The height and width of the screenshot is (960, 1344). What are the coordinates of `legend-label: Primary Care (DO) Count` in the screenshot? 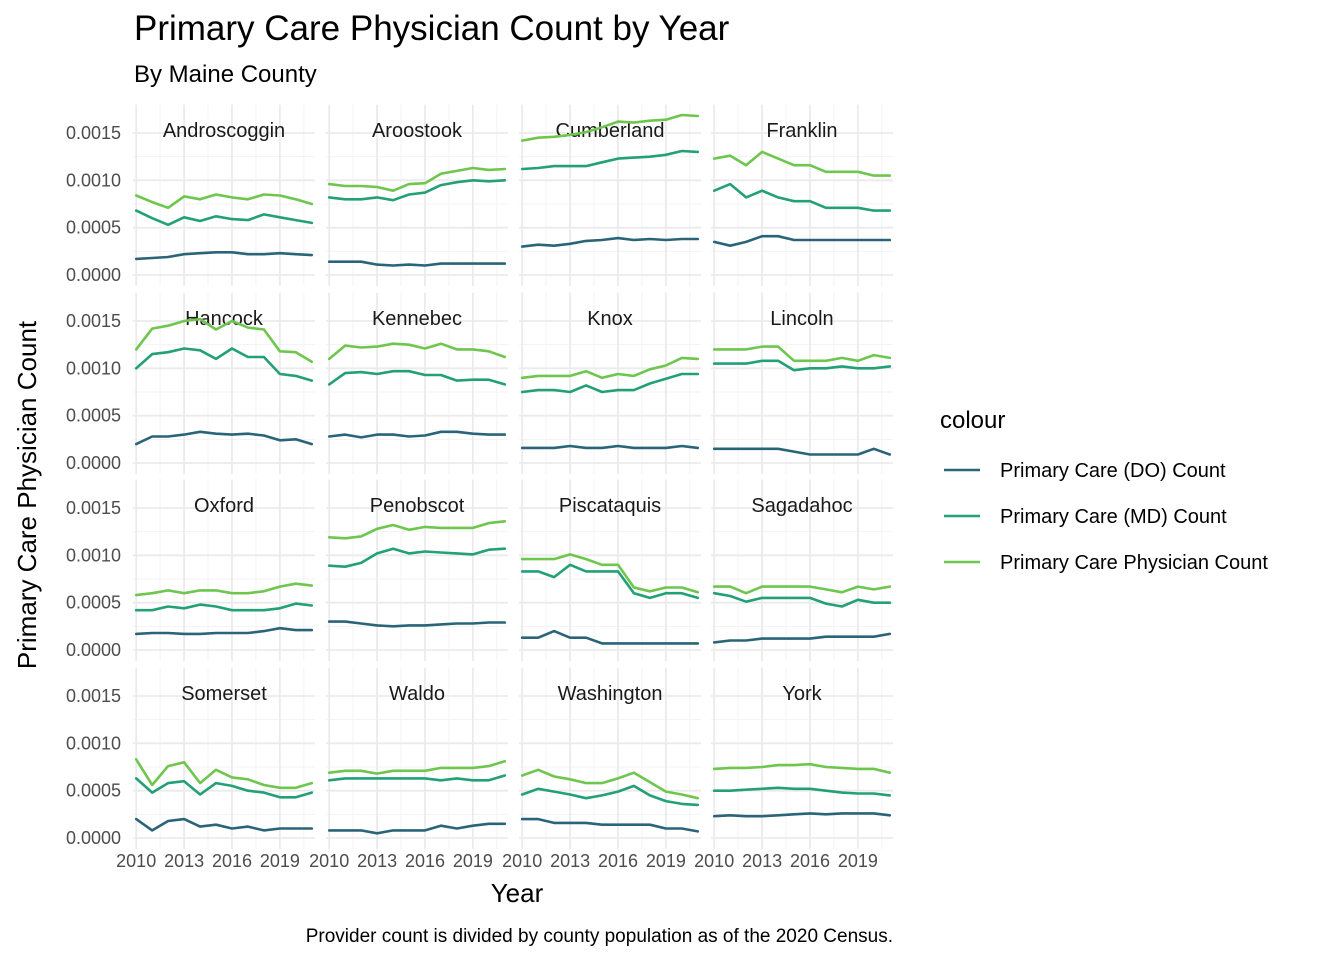 It's located at (1113, 471).